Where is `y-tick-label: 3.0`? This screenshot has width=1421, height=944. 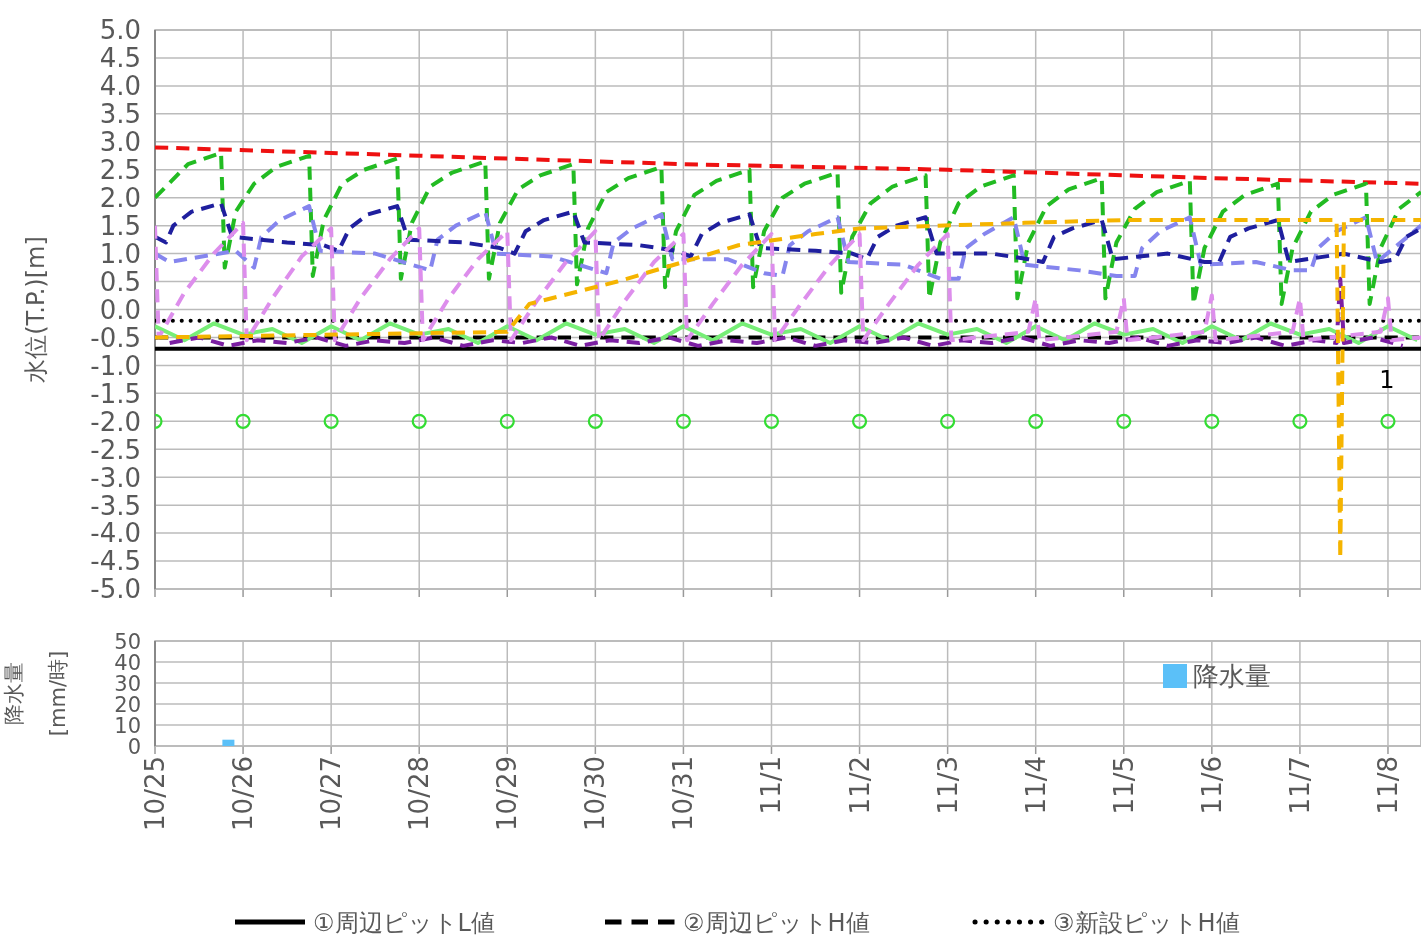 y-tick-label: 3.0 is located at coordinates (120, 142).